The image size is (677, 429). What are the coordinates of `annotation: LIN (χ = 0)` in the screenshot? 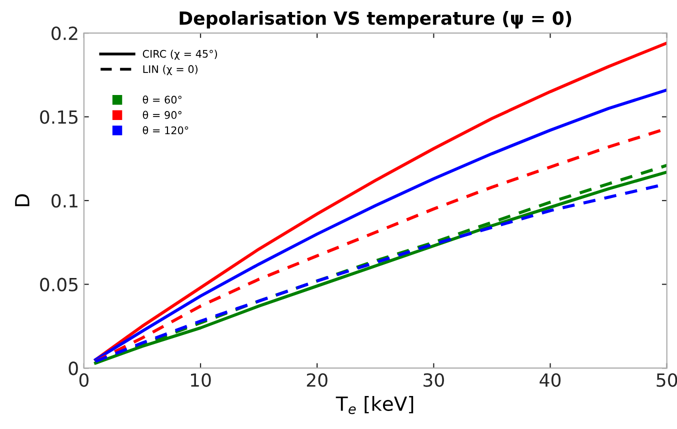 It's located at (170, 70).